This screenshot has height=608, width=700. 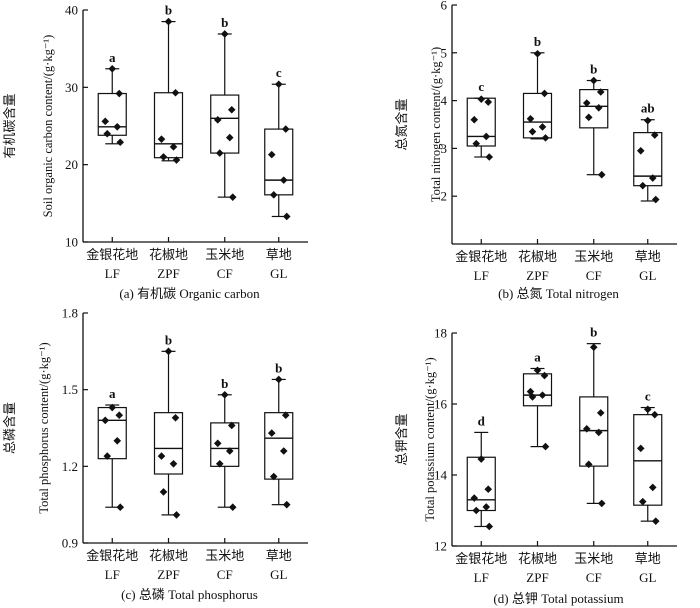 I want to click on x-tick-label-cn: 金银花地, so click(x=481, y=257).